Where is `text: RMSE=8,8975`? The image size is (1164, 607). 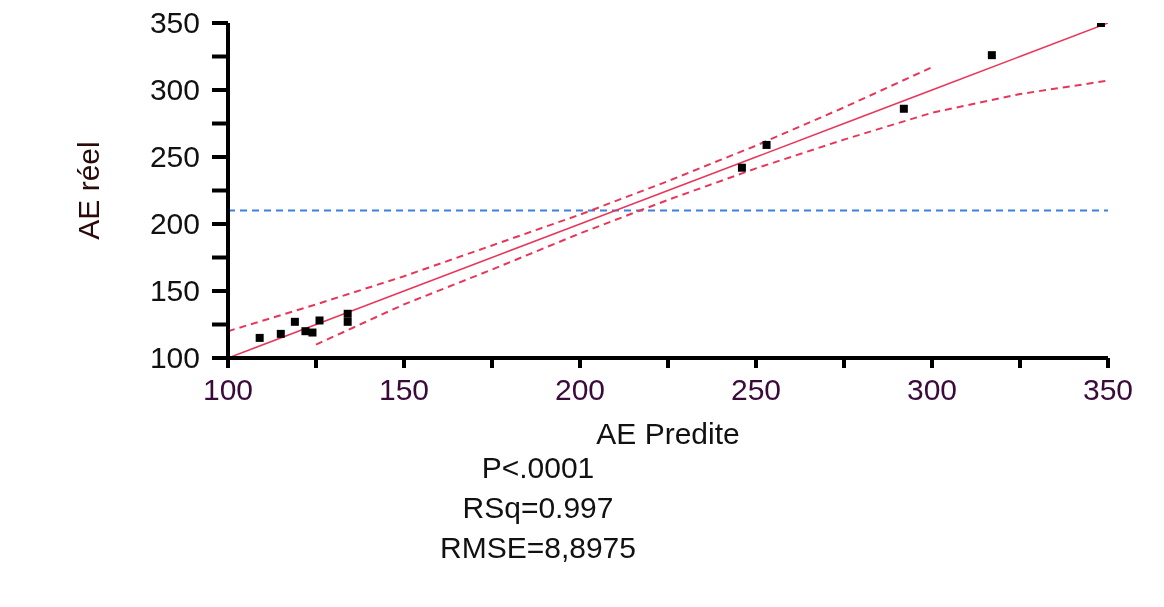
text: RMSE=8,8975 is located at coordinates (538, 548).